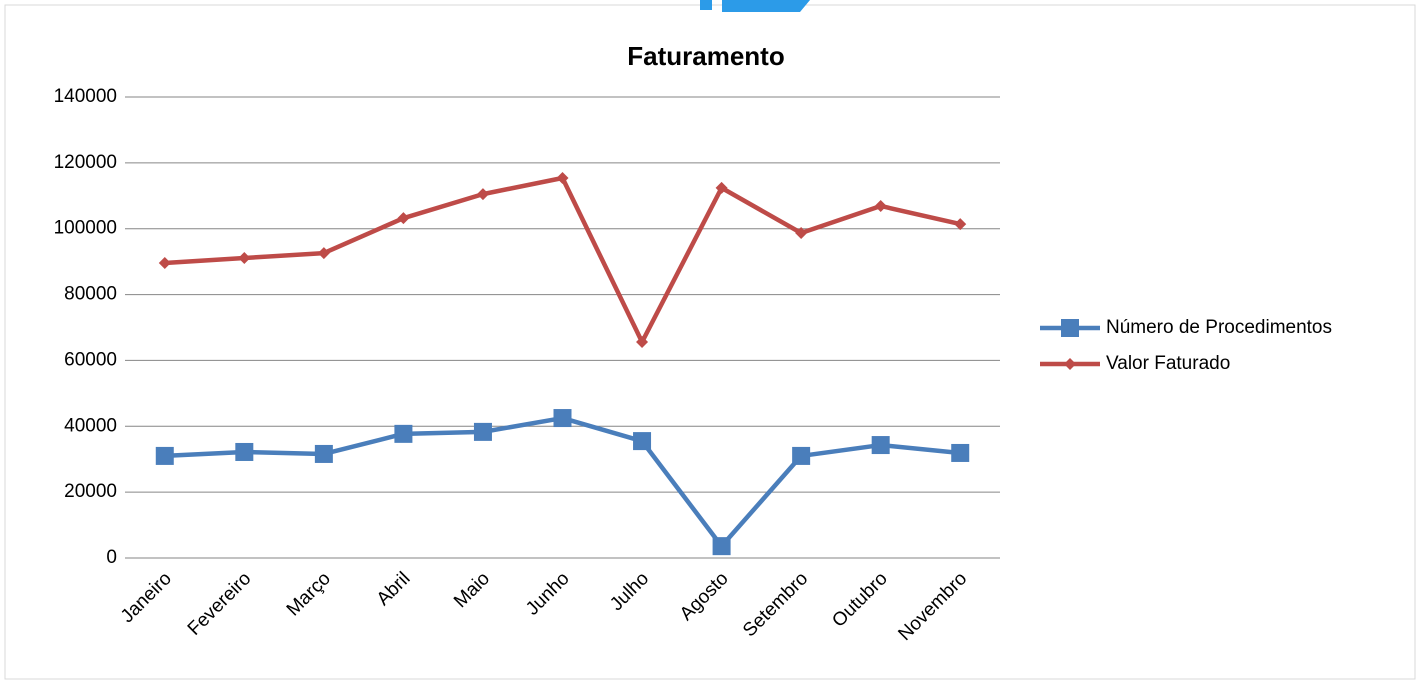 This screenshot has height=684, width=1422. I want to click on y-tick-label: 80000, so click(90, 294).